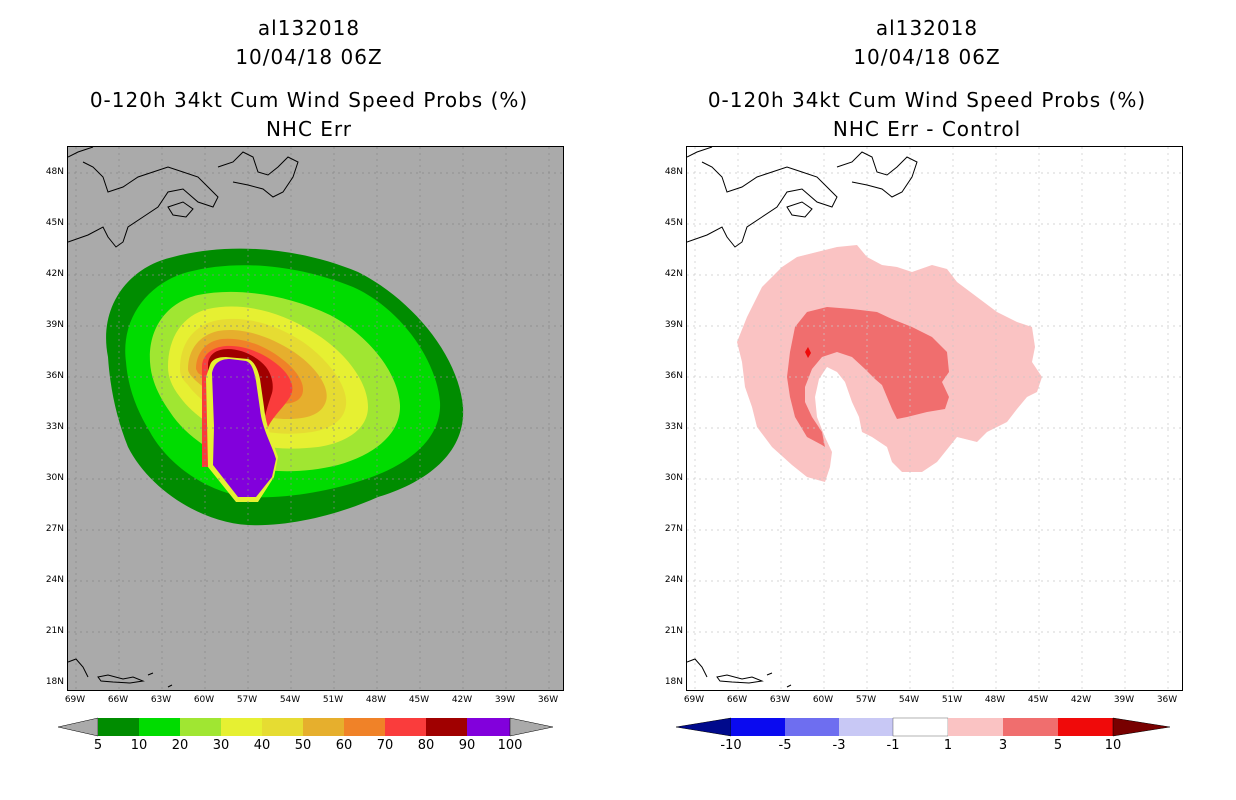 The height and width of the screenshot is (800, 1236). I want to click on contour-plus3, so click(868, 377).